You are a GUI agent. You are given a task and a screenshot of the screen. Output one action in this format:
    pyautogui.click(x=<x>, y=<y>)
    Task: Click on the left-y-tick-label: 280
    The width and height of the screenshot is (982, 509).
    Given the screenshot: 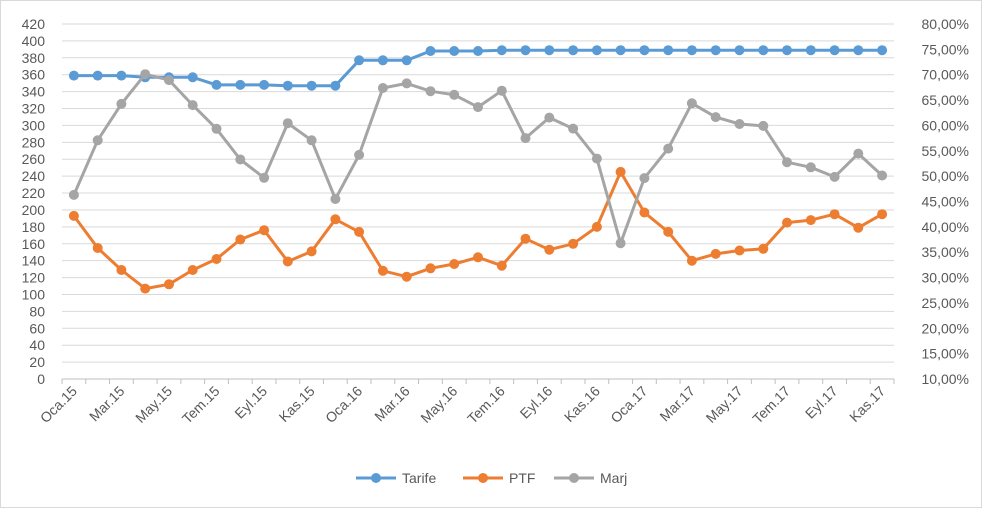 What is the action you would take?
    pyautogui.click(x=34, y=142)
    